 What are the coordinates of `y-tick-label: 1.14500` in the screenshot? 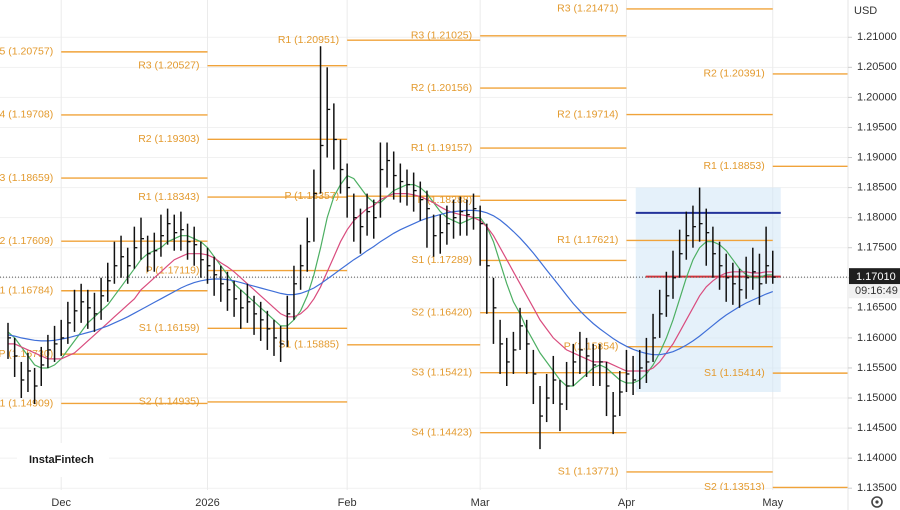 It's located at (877, 428).